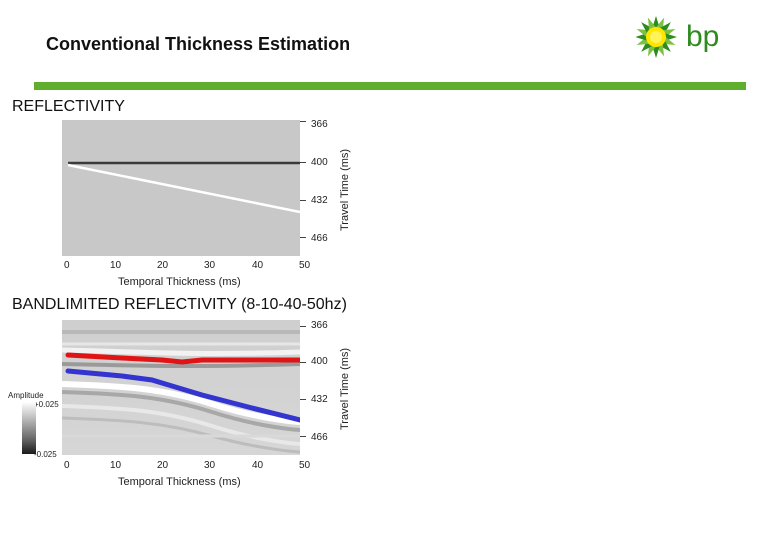 The width and height of the screenshot is (780, 540). I want to click on bandlimited-canvas, so click(181, 387).